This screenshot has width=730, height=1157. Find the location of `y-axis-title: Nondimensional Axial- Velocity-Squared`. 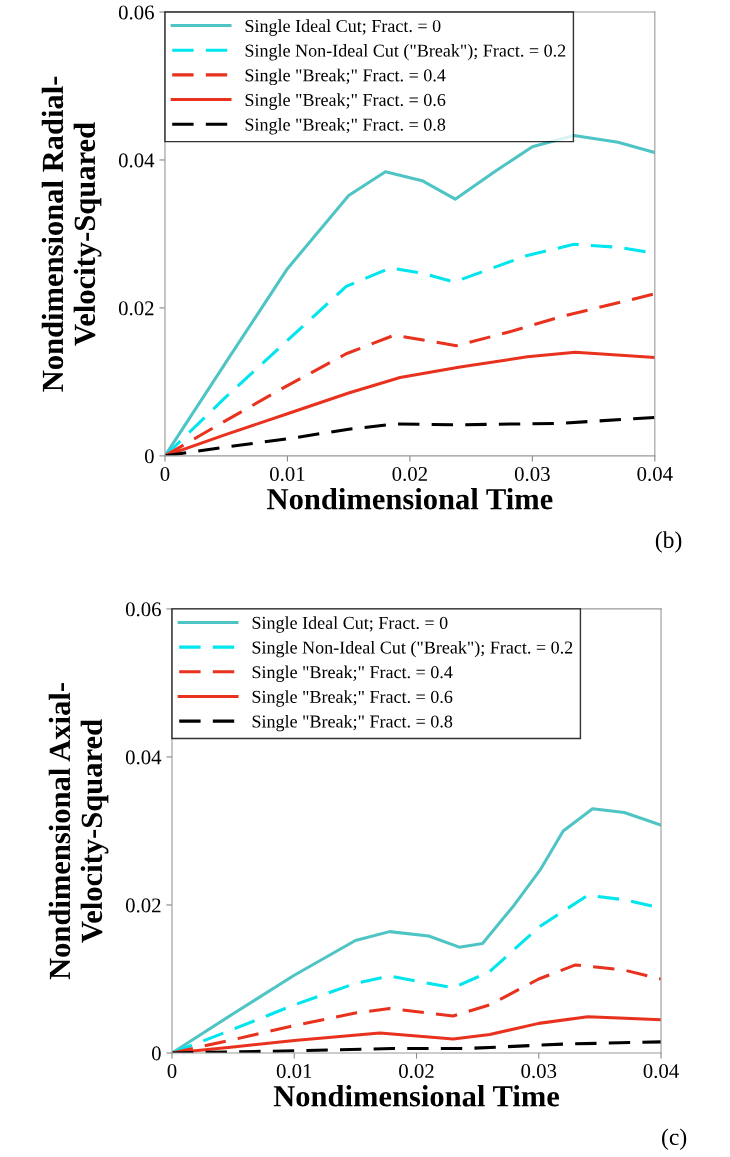

y-axis-title: Nondimensional Axial- Velocity-Squared is located at coordinates (78, 831).